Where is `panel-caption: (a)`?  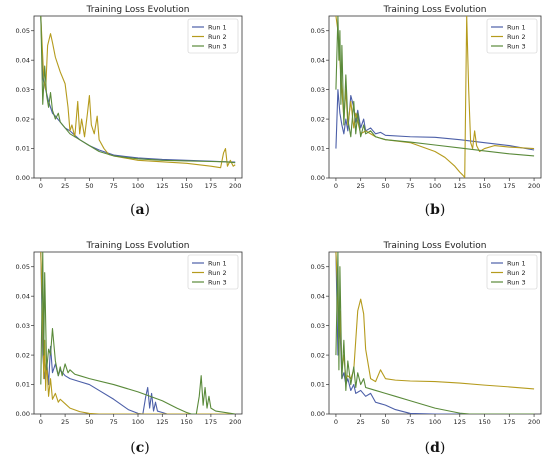 panel-caption: (a) is located at coordinates (140, 210).